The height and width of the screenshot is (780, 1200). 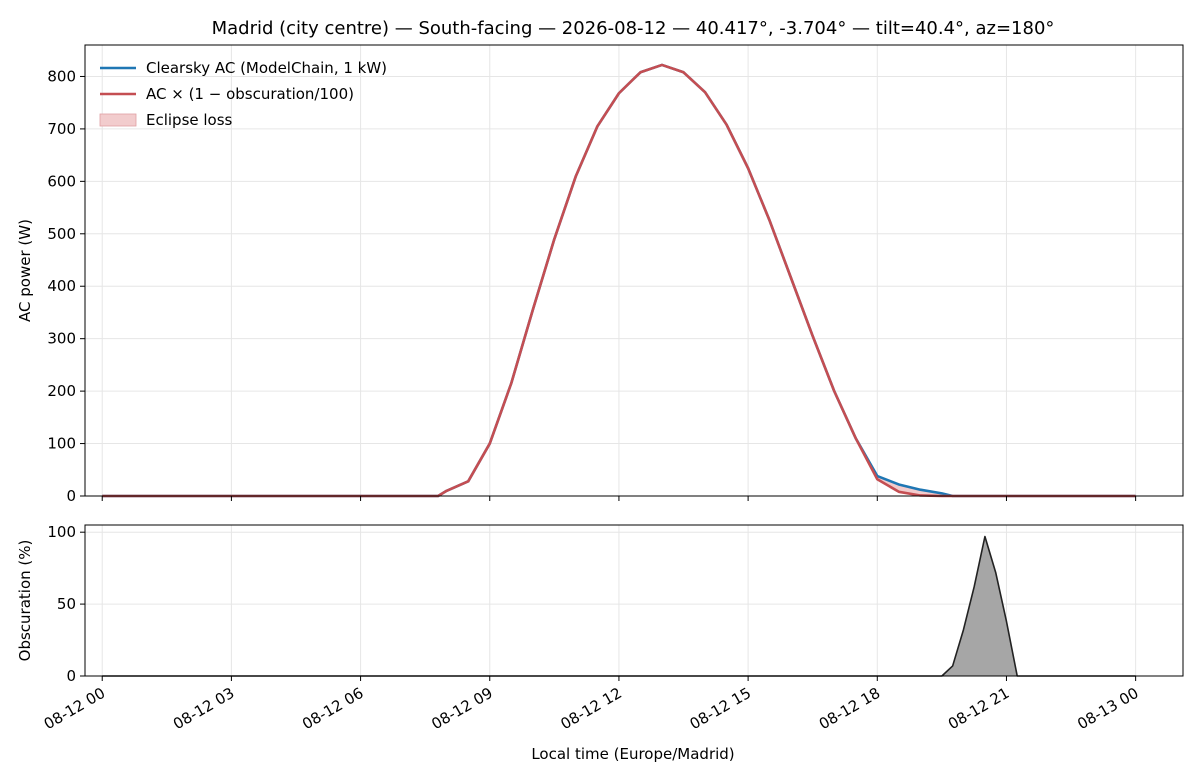 I want to click on top-ytick-label: 500, so click(x=61, y=234).